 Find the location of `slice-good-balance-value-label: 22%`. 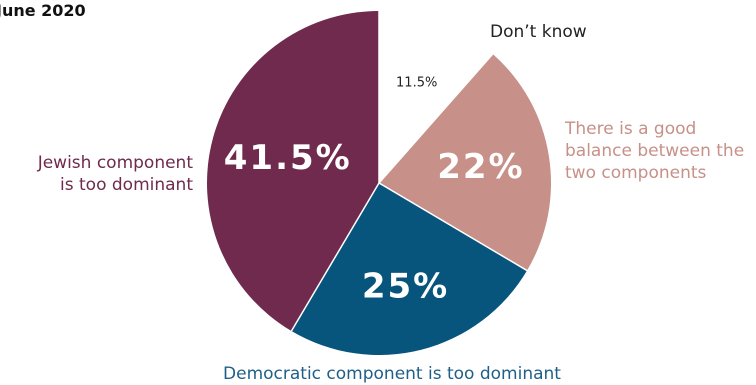

slice-good-balance-value-label: 22% is located at coordinates (480, 167).